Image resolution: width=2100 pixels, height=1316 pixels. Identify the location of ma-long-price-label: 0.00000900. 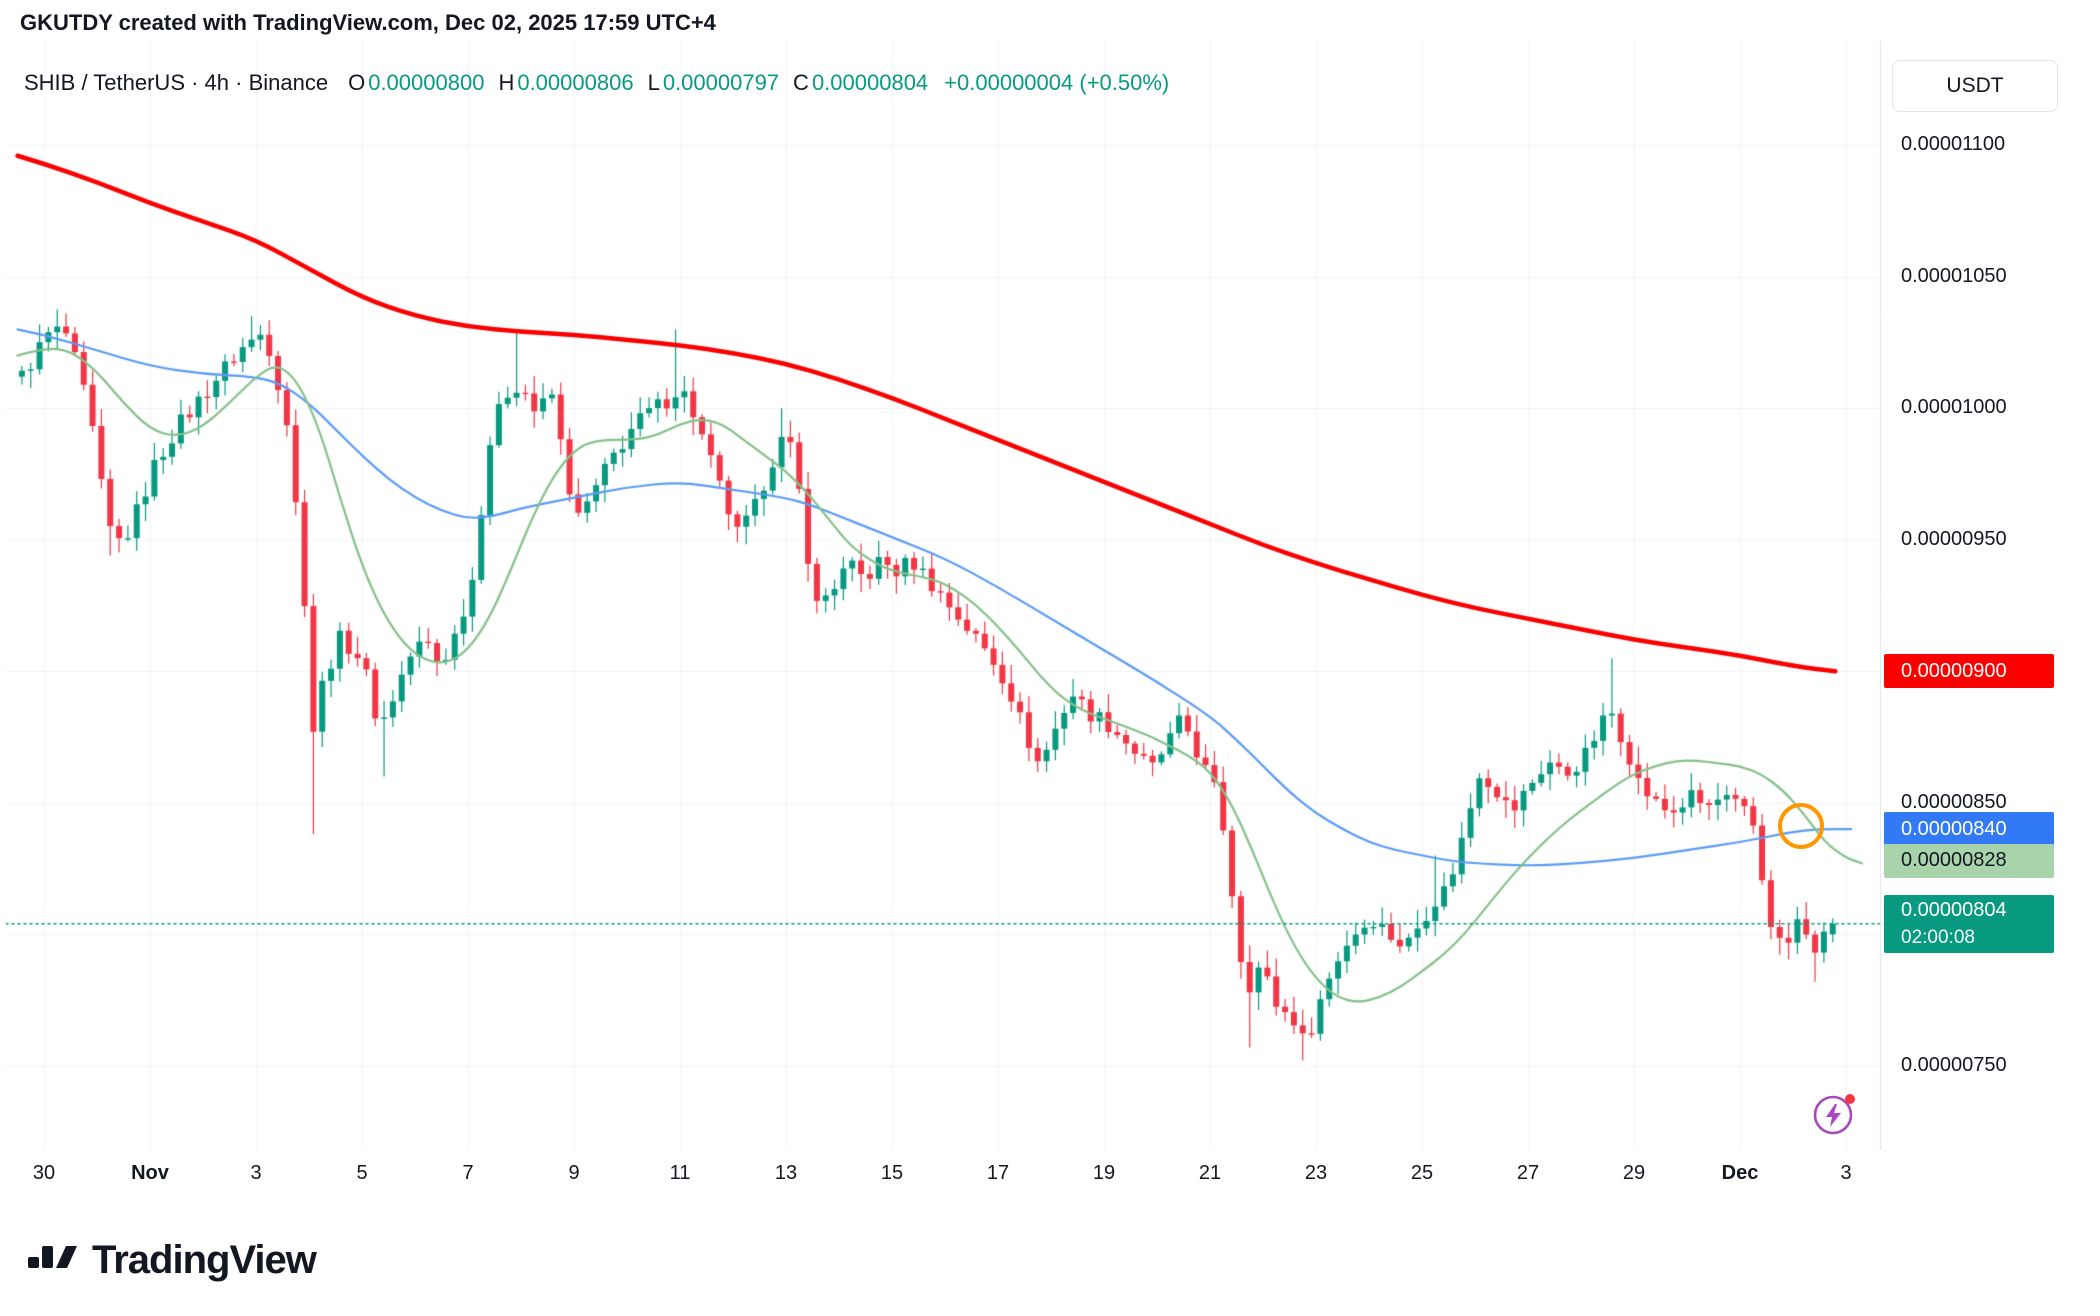
(1969, 671).